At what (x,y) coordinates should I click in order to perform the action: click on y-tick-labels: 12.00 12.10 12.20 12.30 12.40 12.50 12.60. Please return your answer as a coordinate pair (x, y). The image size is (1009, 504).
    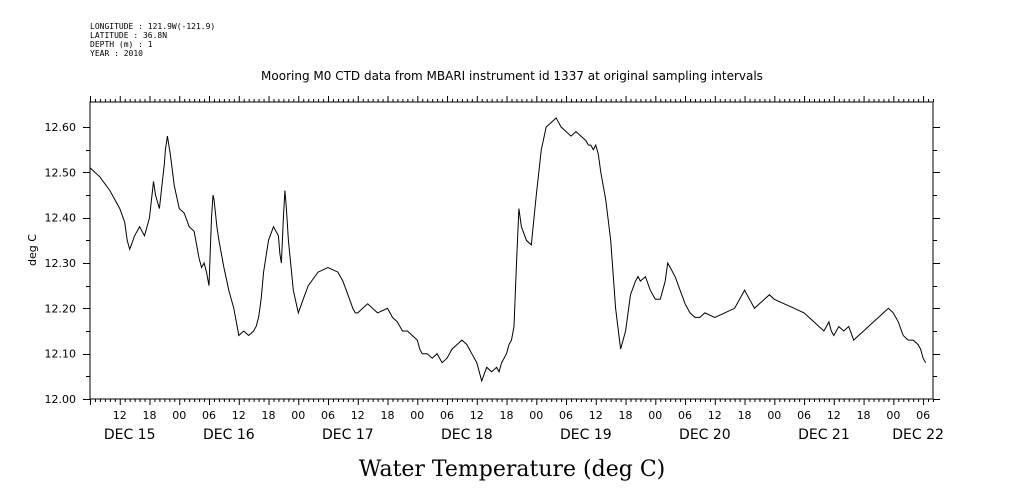
    Looking at the image, I should click on (61, 263).